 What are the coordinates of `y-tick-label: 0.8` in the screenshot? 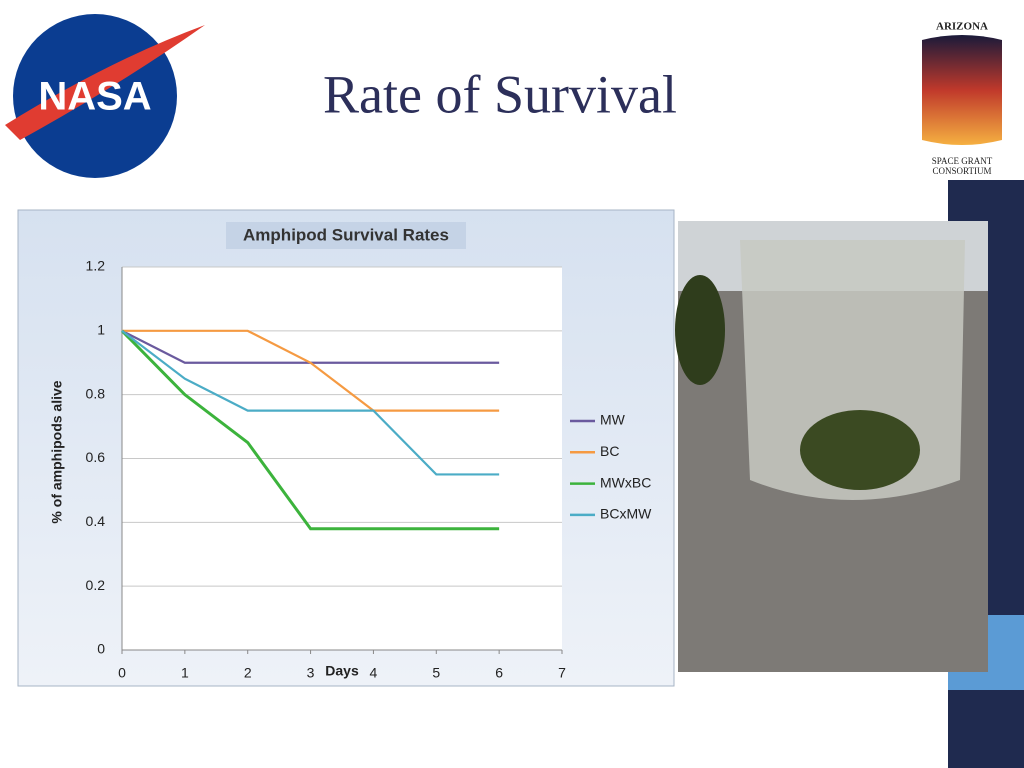 It's located at (96, 393).